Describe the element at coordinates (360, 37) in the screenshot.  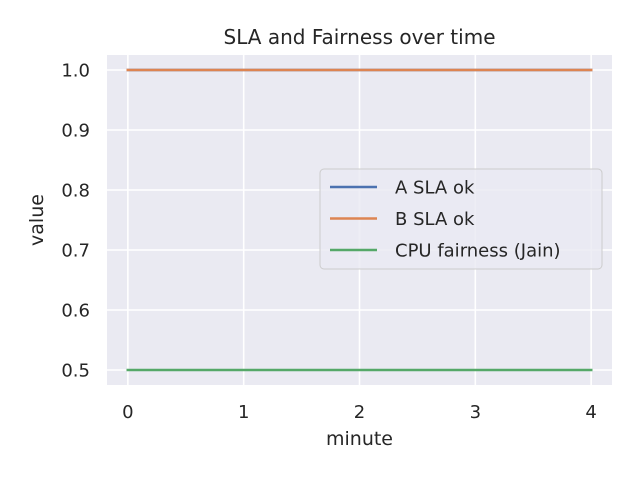
I see `chart-title: SLA and Fairness over time` at that location.